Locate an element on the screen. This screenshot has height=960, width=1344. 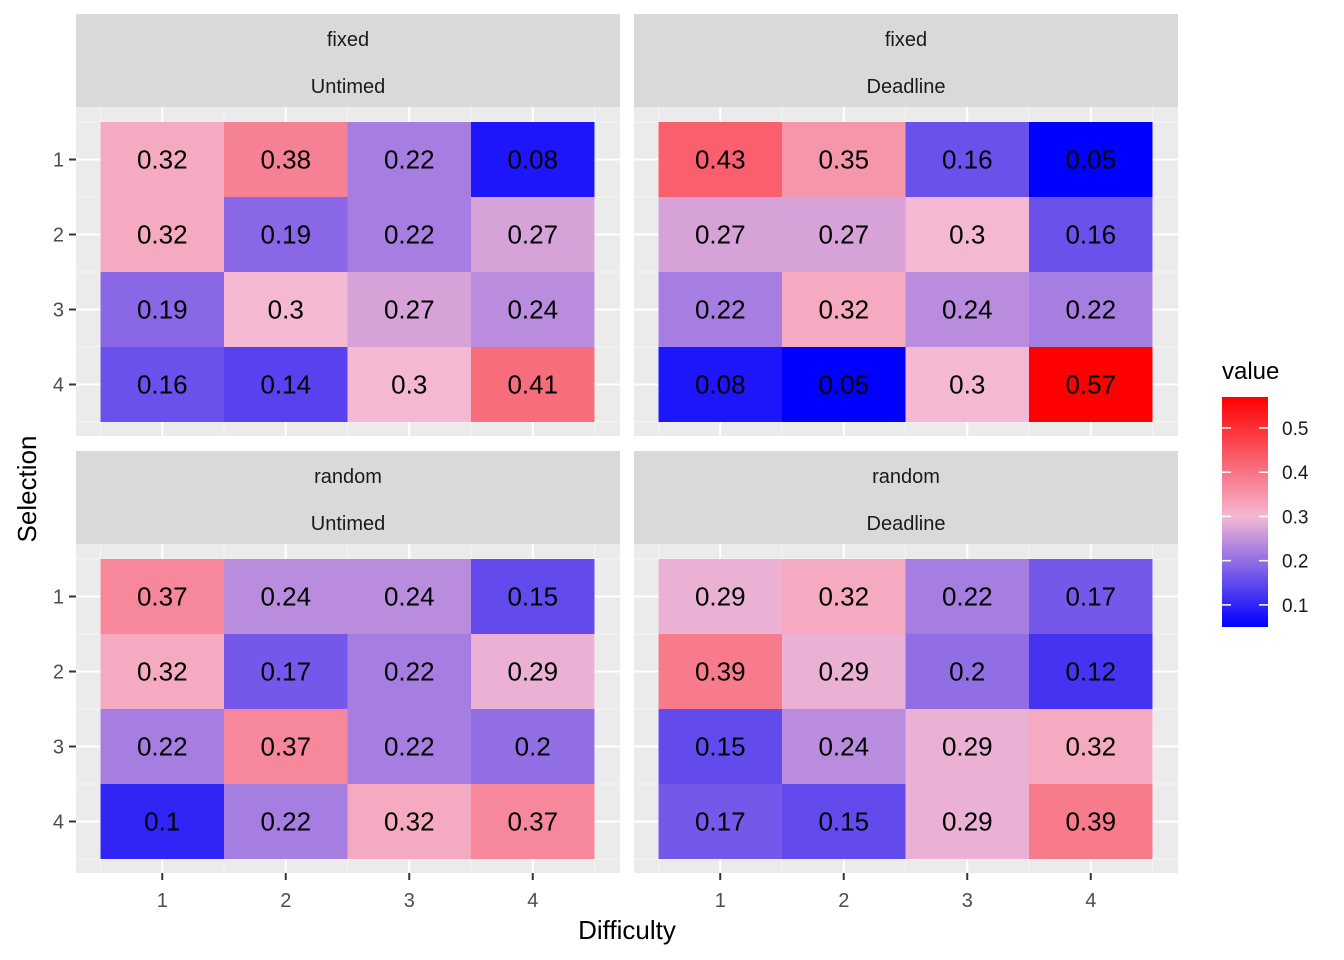
legend-tick-label: 0.5 is located at coordinates (1295, 429).